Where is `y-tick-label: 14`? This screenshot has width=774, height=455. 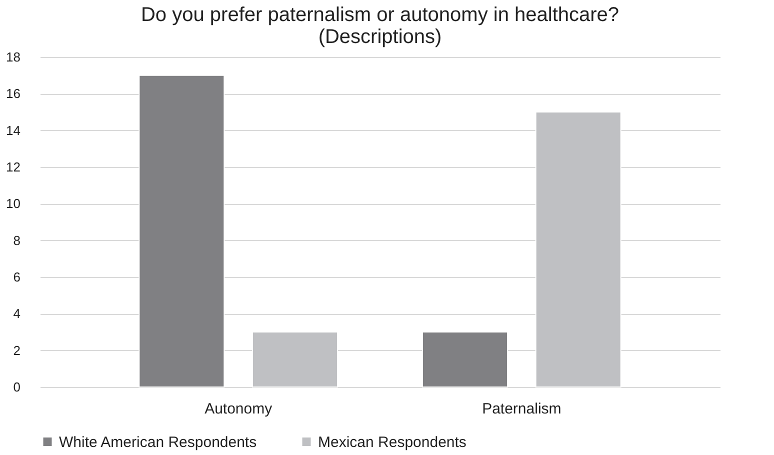
y-tick-label: 14 is located at coordinates (13, 130).